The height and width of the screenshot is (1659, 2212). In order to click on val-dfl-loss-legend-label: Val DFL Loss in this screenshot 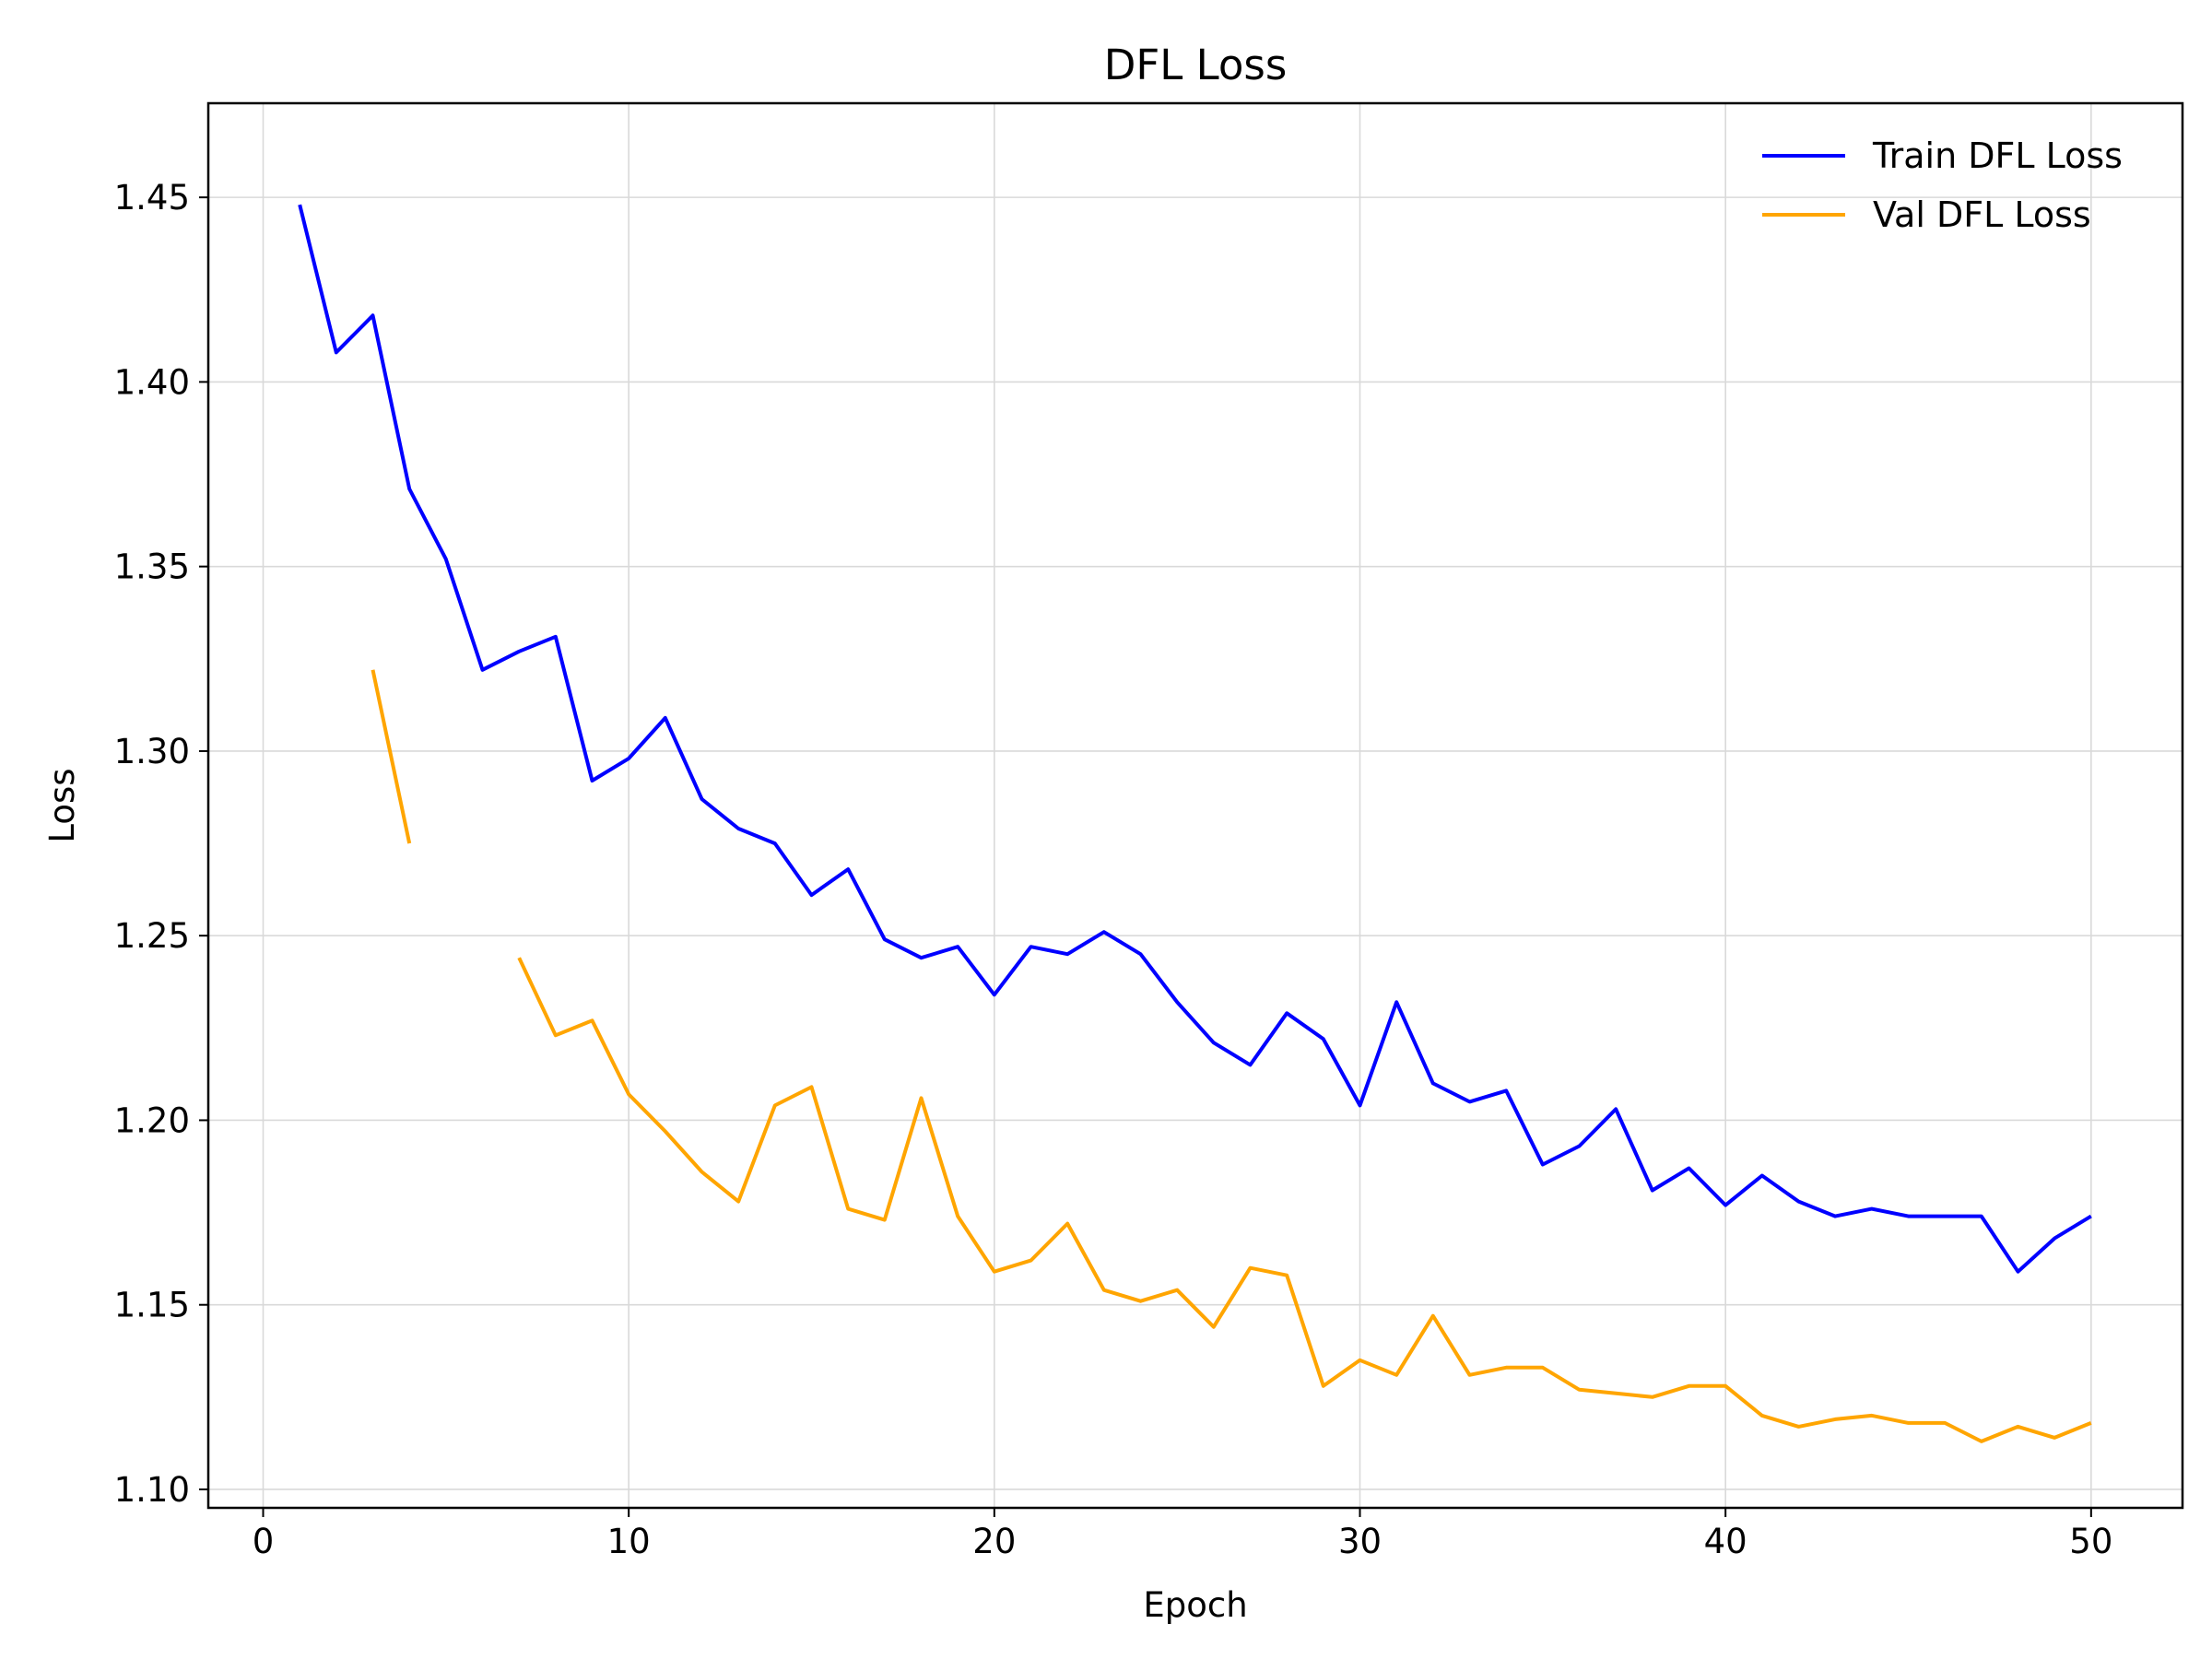, I will do `click(1982, 214)`.